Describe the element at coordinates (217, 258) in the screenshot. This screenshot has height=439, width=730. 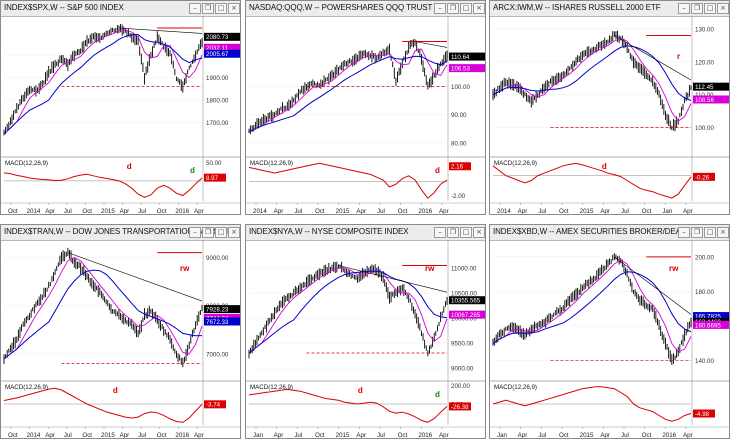
I see `y-tick-label: 9000.00` at that location.